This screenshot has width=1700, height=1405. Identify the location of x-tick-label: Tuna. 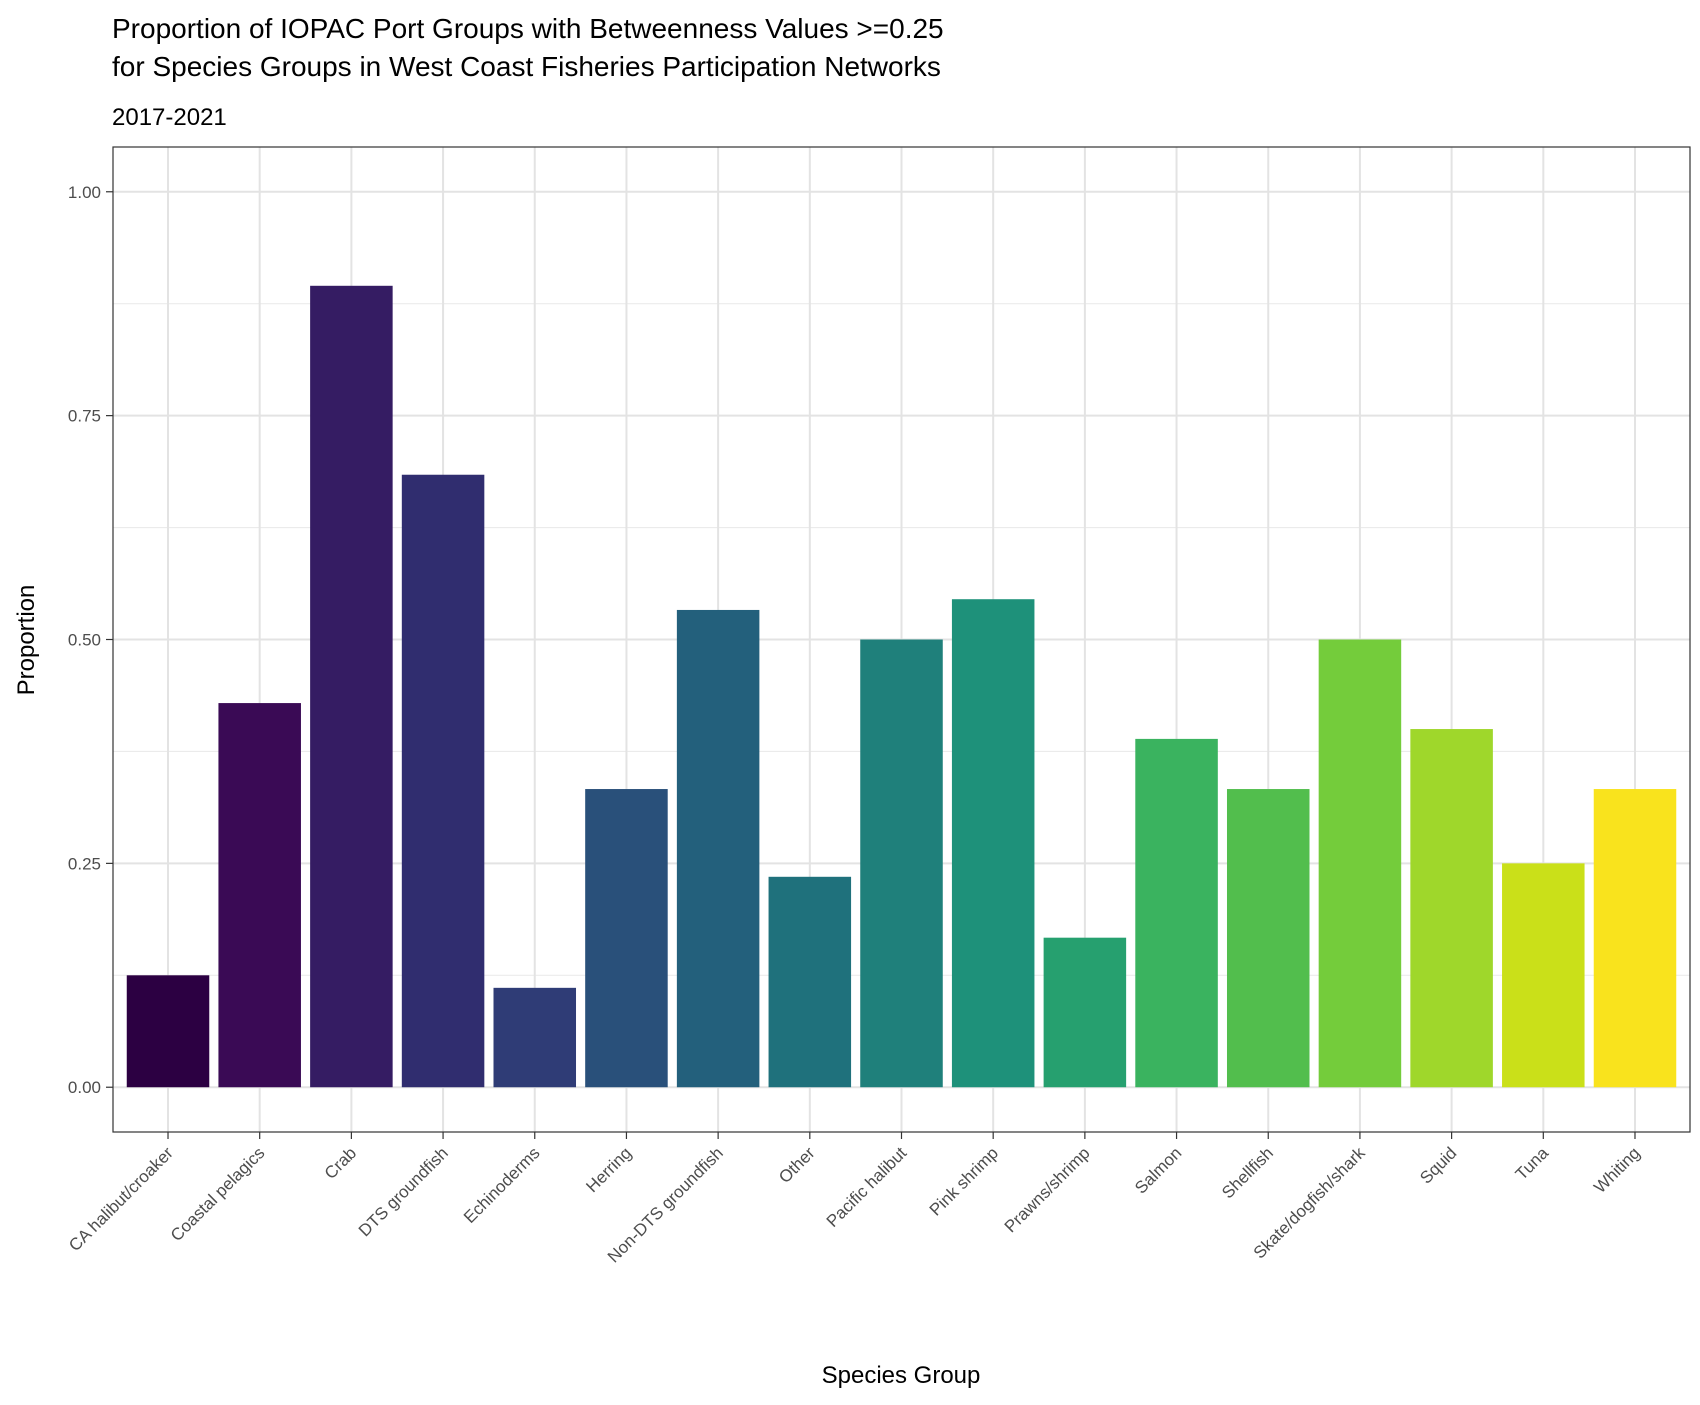
(1532, 1163).